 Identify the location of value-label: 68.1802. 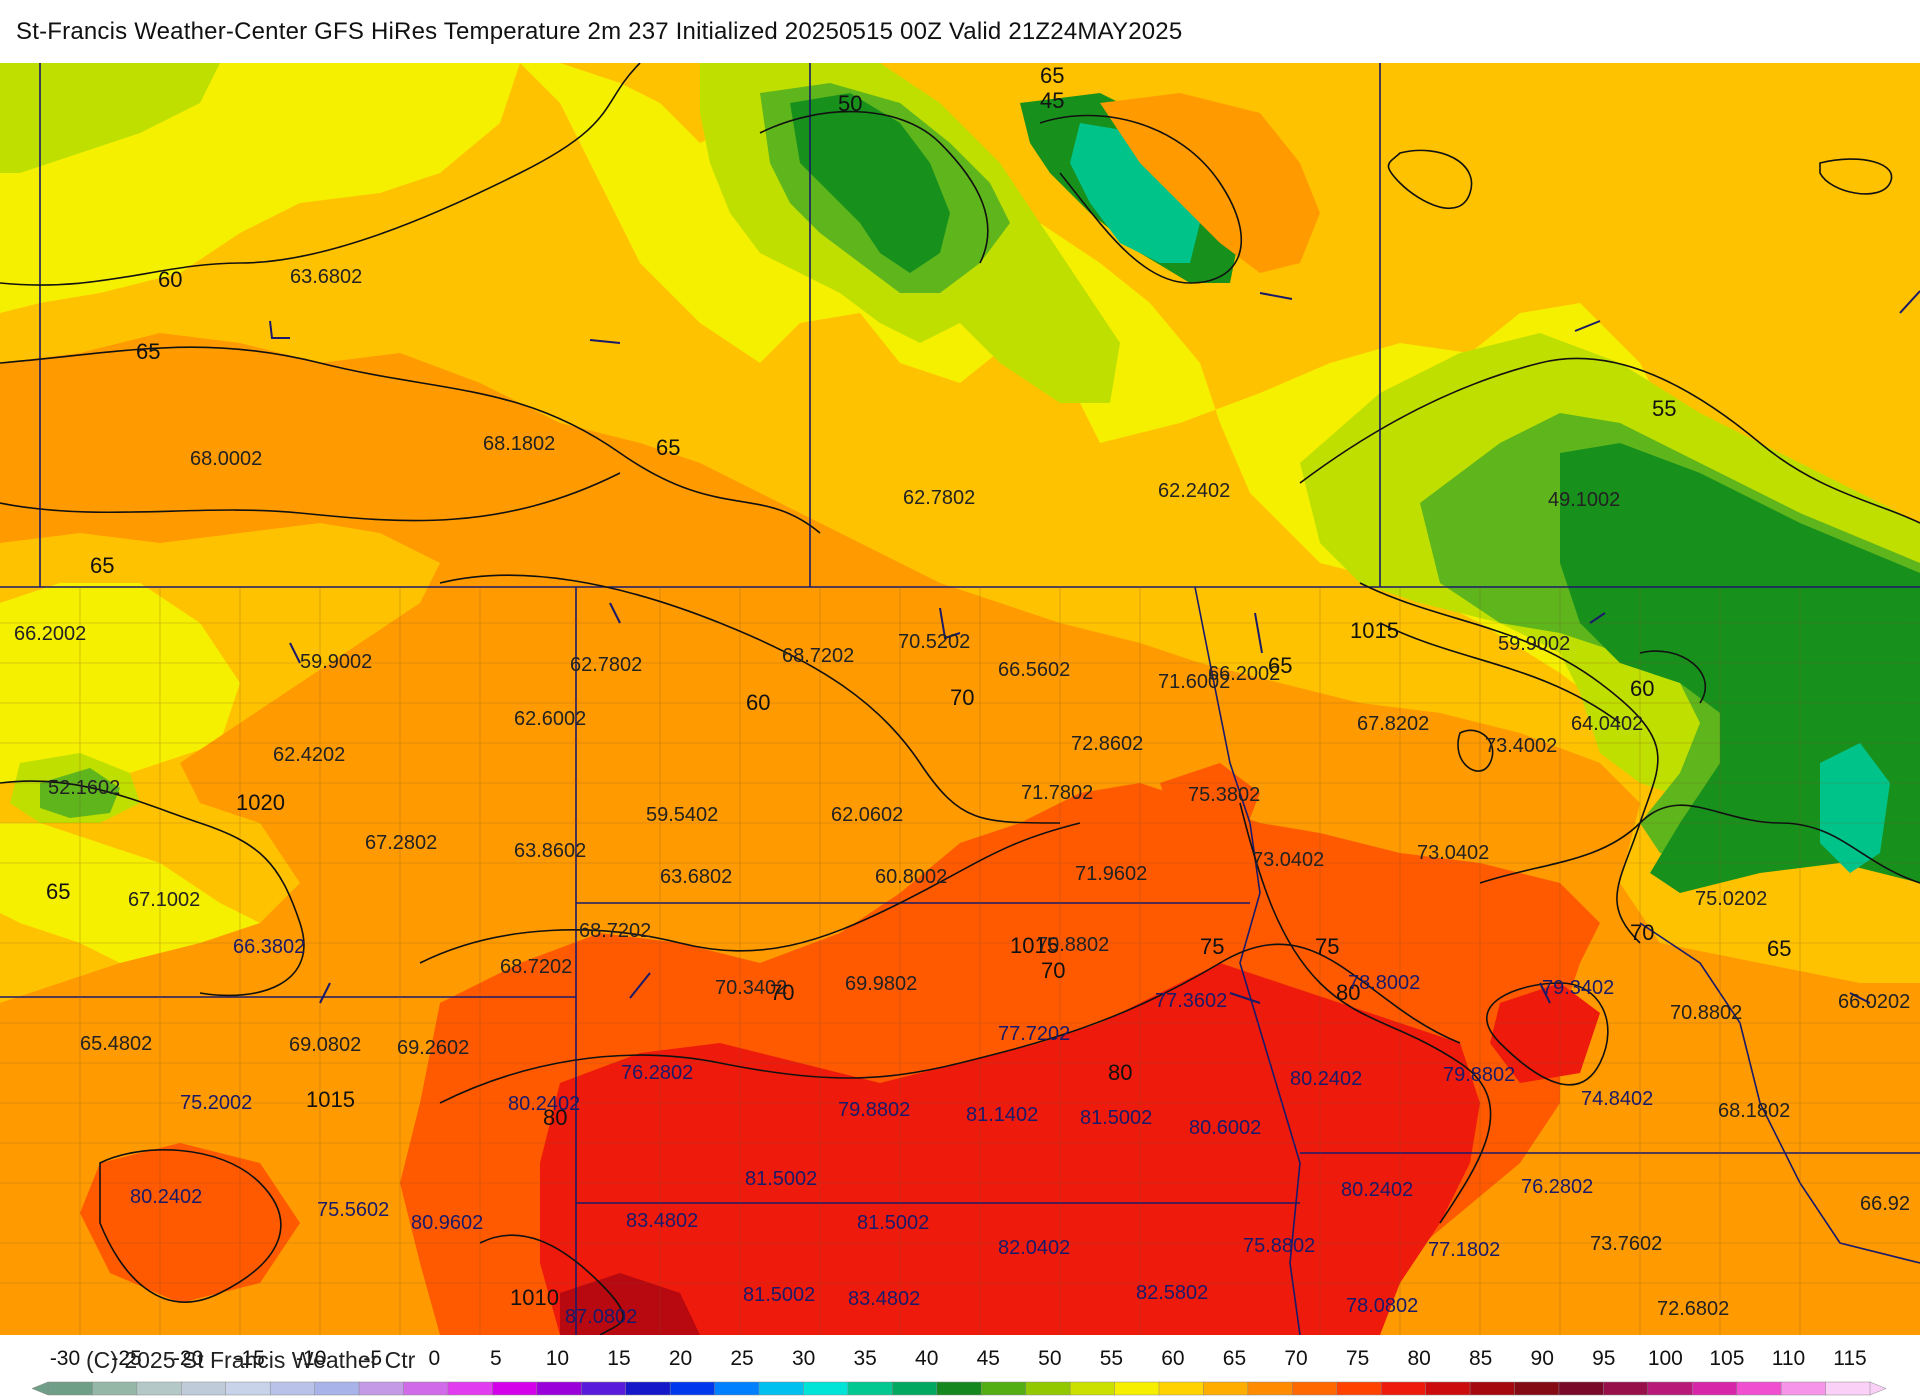
(1754, 1111).